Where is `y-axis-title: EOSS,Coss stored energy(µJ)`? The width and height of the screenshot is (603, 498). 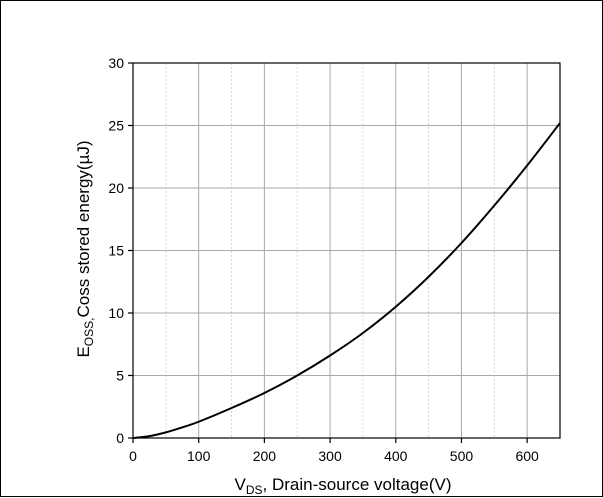
y-axis-title: EOSS,Coss stored energy(µJ) is located at coordinates (85, 248).